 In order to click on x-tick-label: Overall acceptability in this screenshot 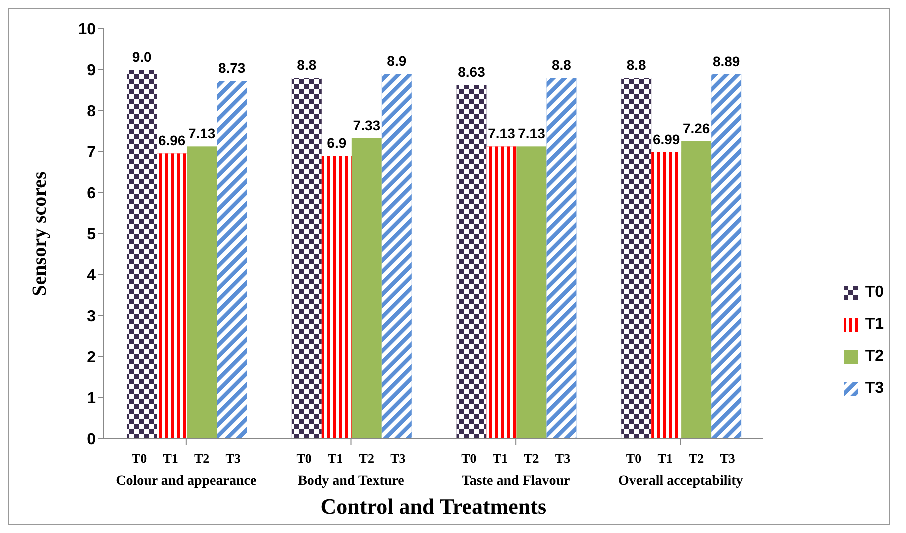, I will do `click(681, 481)`.